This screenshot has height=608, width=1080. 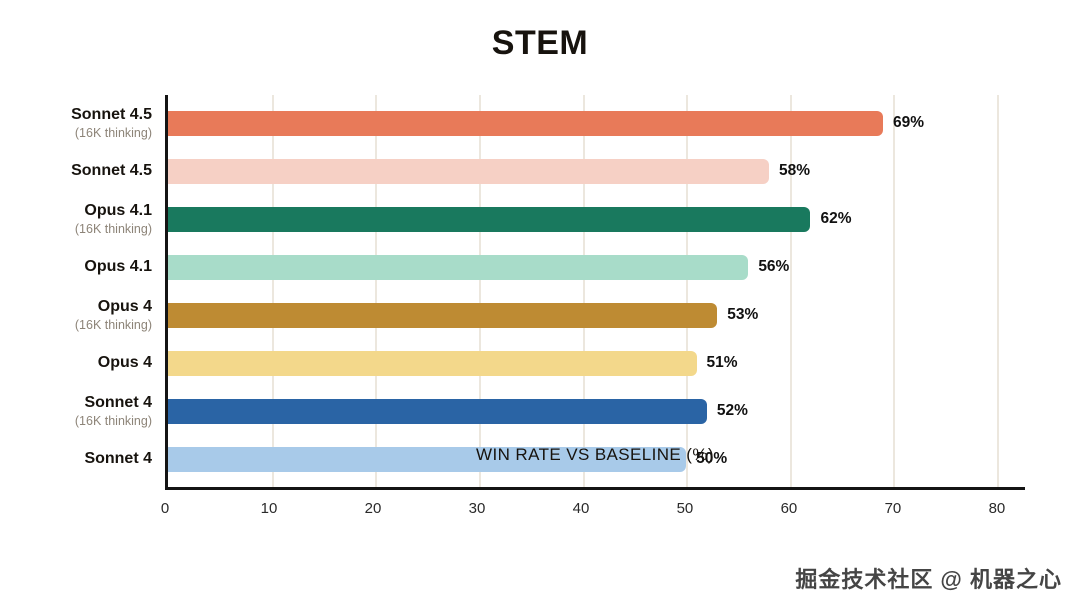 I want to click on bar-row: Opus 4 51%, so click(x=561, y=363).